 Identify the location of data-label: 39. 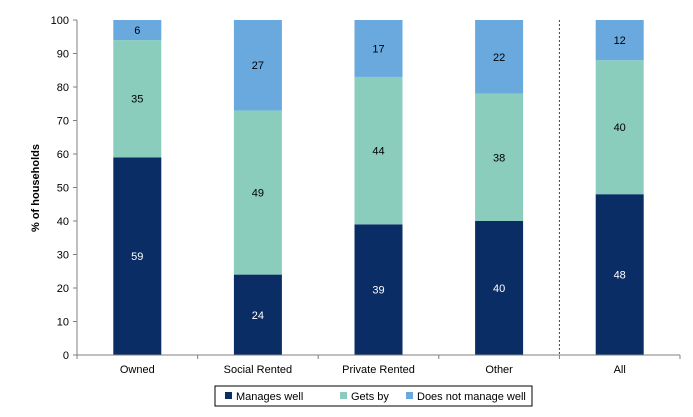
(378, 291).